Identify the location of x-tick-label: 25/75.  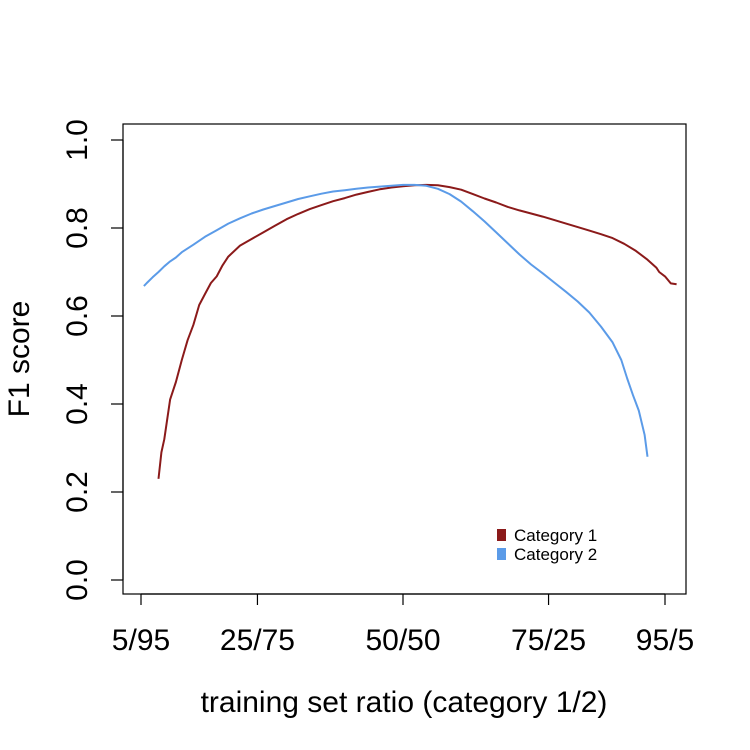
(257, 640).